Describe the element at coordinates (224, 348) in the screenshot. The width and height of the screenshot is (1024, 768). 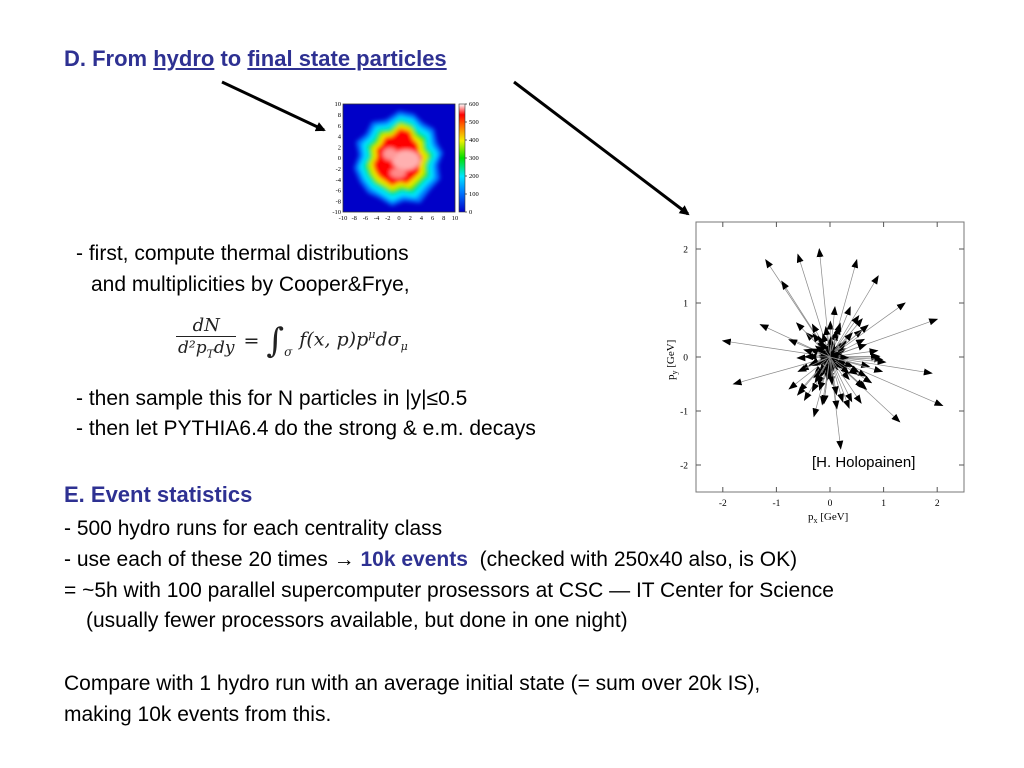
I see `den-tail: dy` at that location.